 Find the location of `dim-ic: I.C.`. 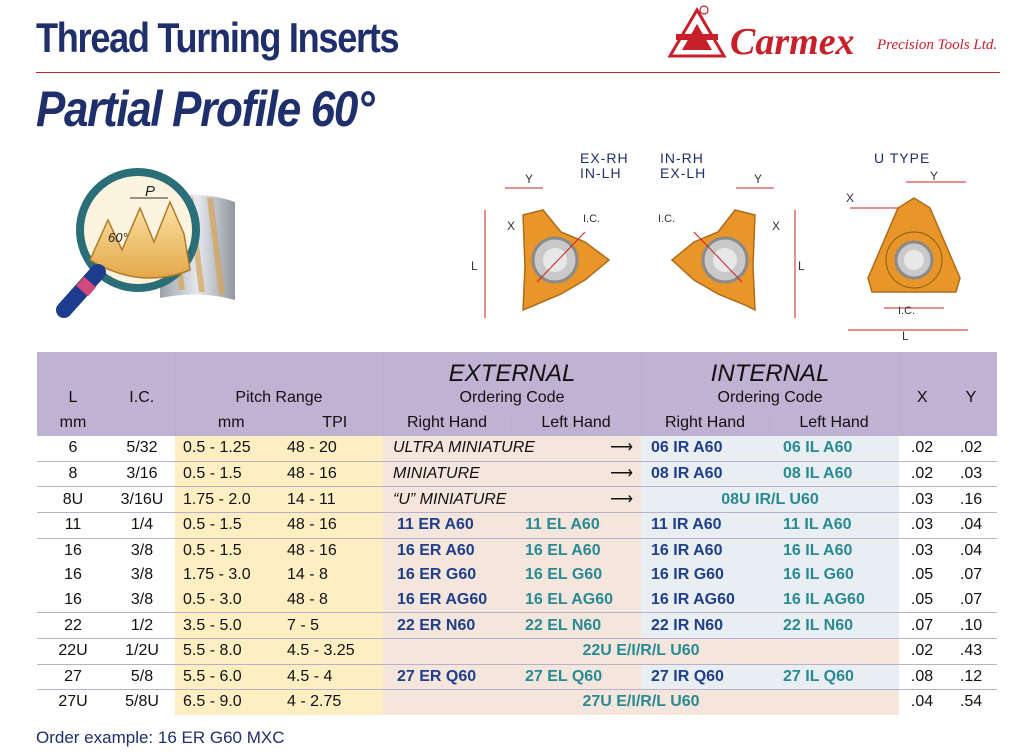

dim-ic: I.C. is located at coordinates (591, 219).